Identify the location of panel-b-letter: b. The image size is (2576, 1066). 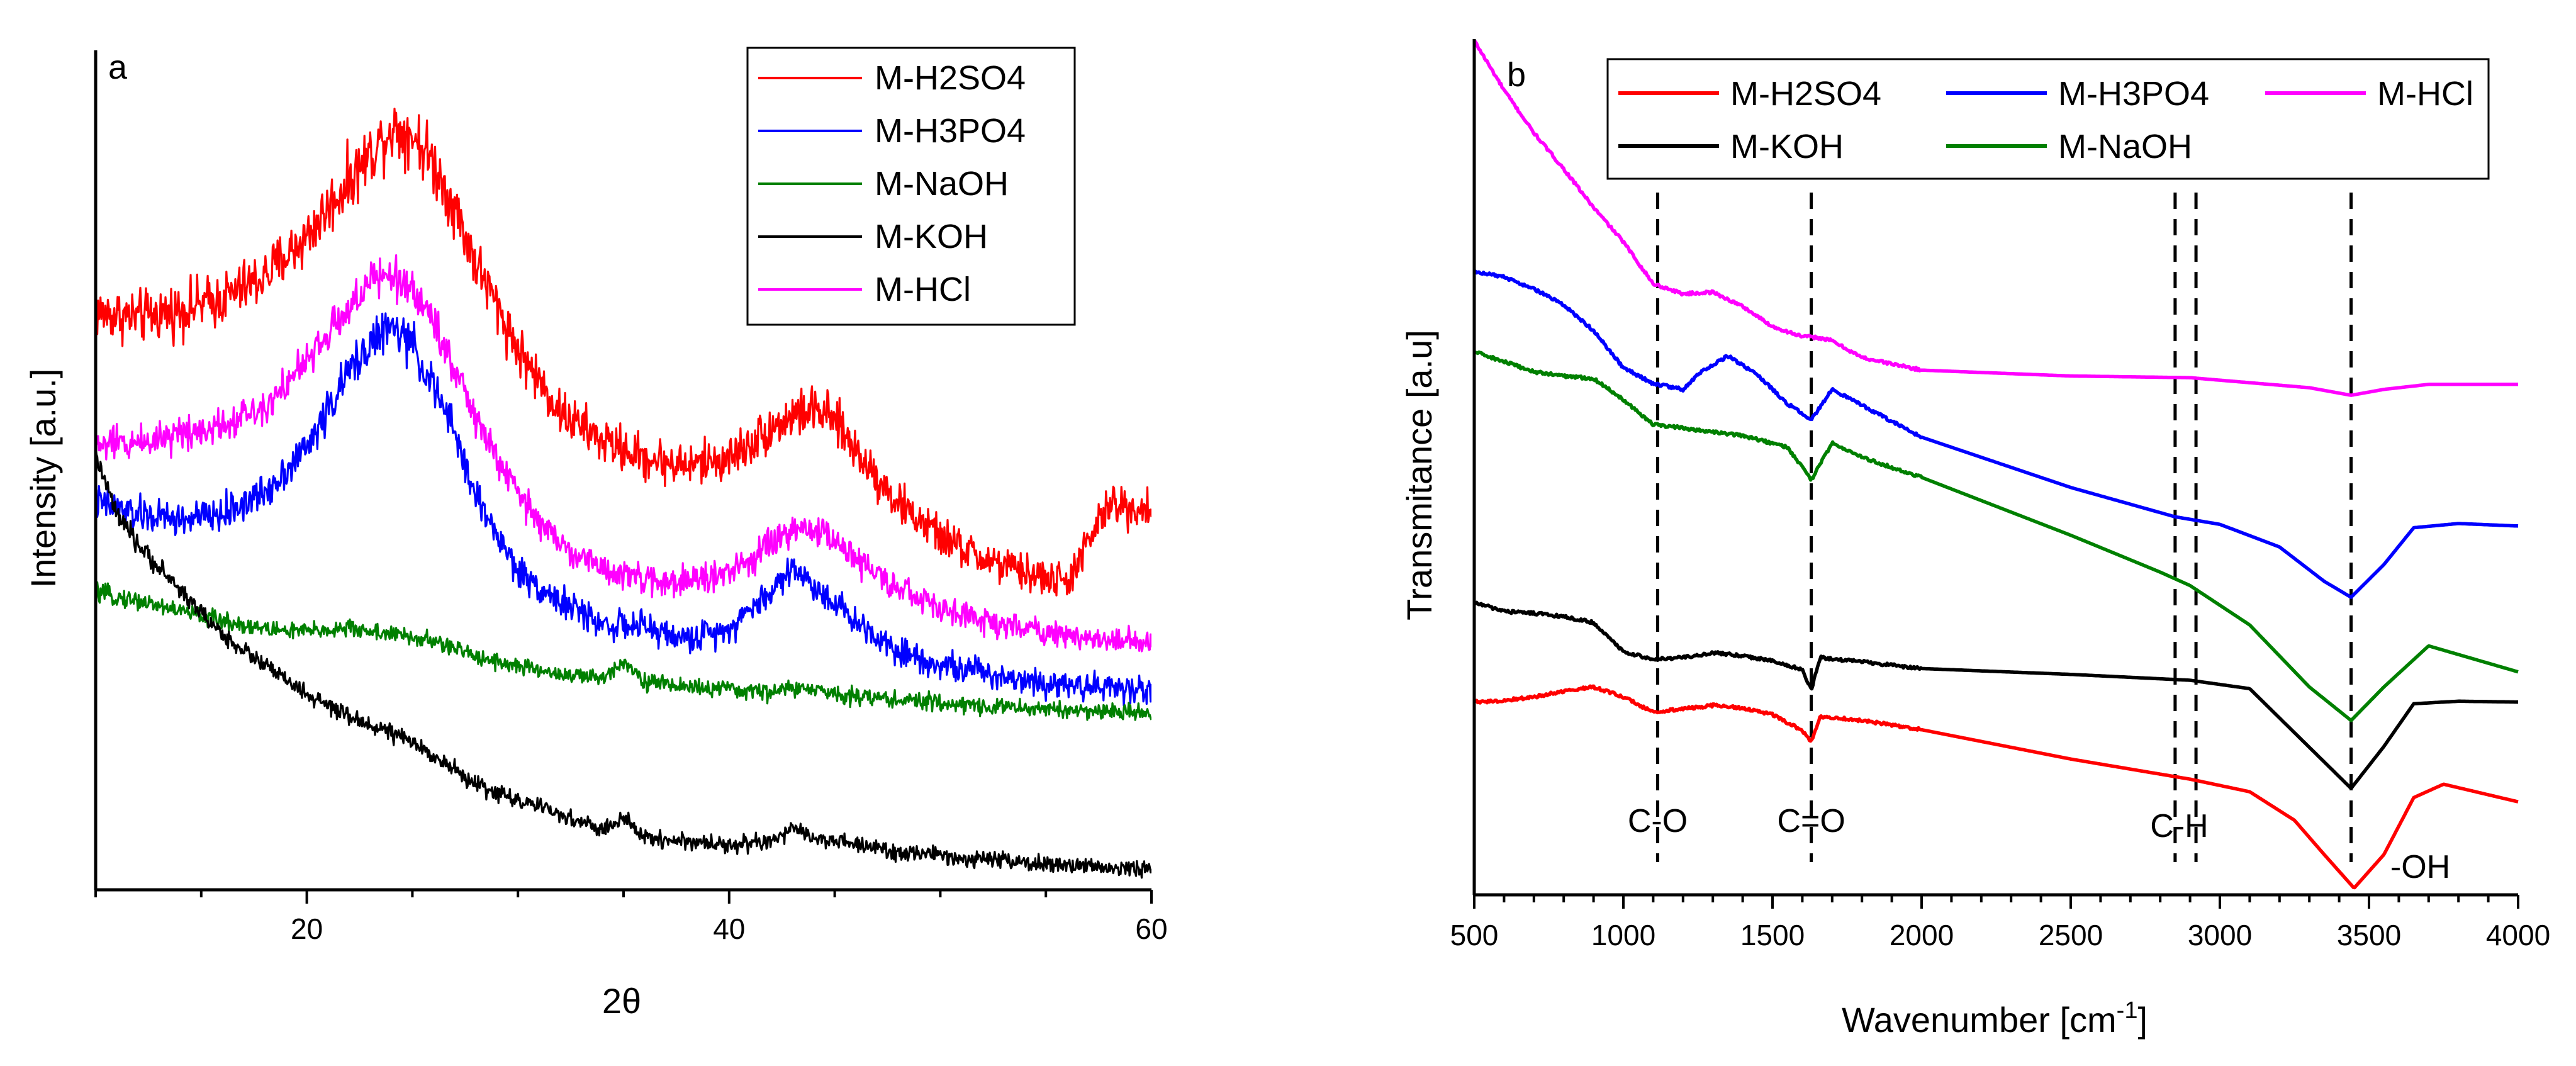
(1516, 75).